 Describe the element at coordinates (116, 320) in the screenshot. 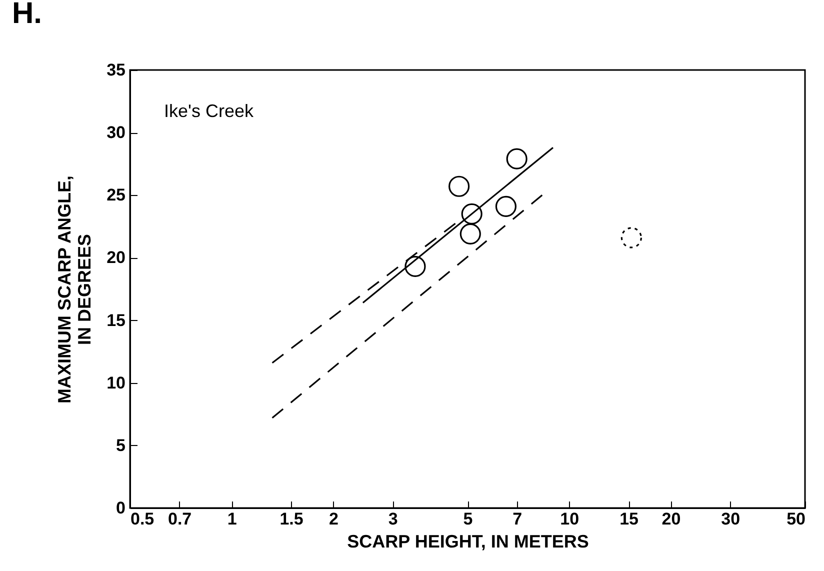

I see `y-tick-label: 15` at that location.